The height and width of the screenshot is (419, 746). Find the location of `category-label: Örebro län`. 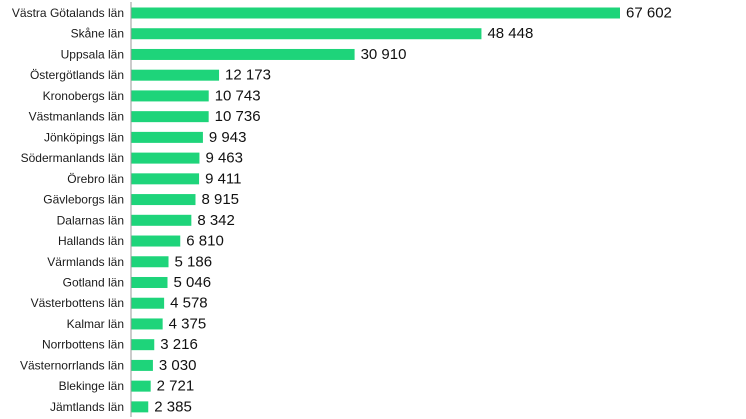

category-label: Örebro län is located at coordinates (95, 179).